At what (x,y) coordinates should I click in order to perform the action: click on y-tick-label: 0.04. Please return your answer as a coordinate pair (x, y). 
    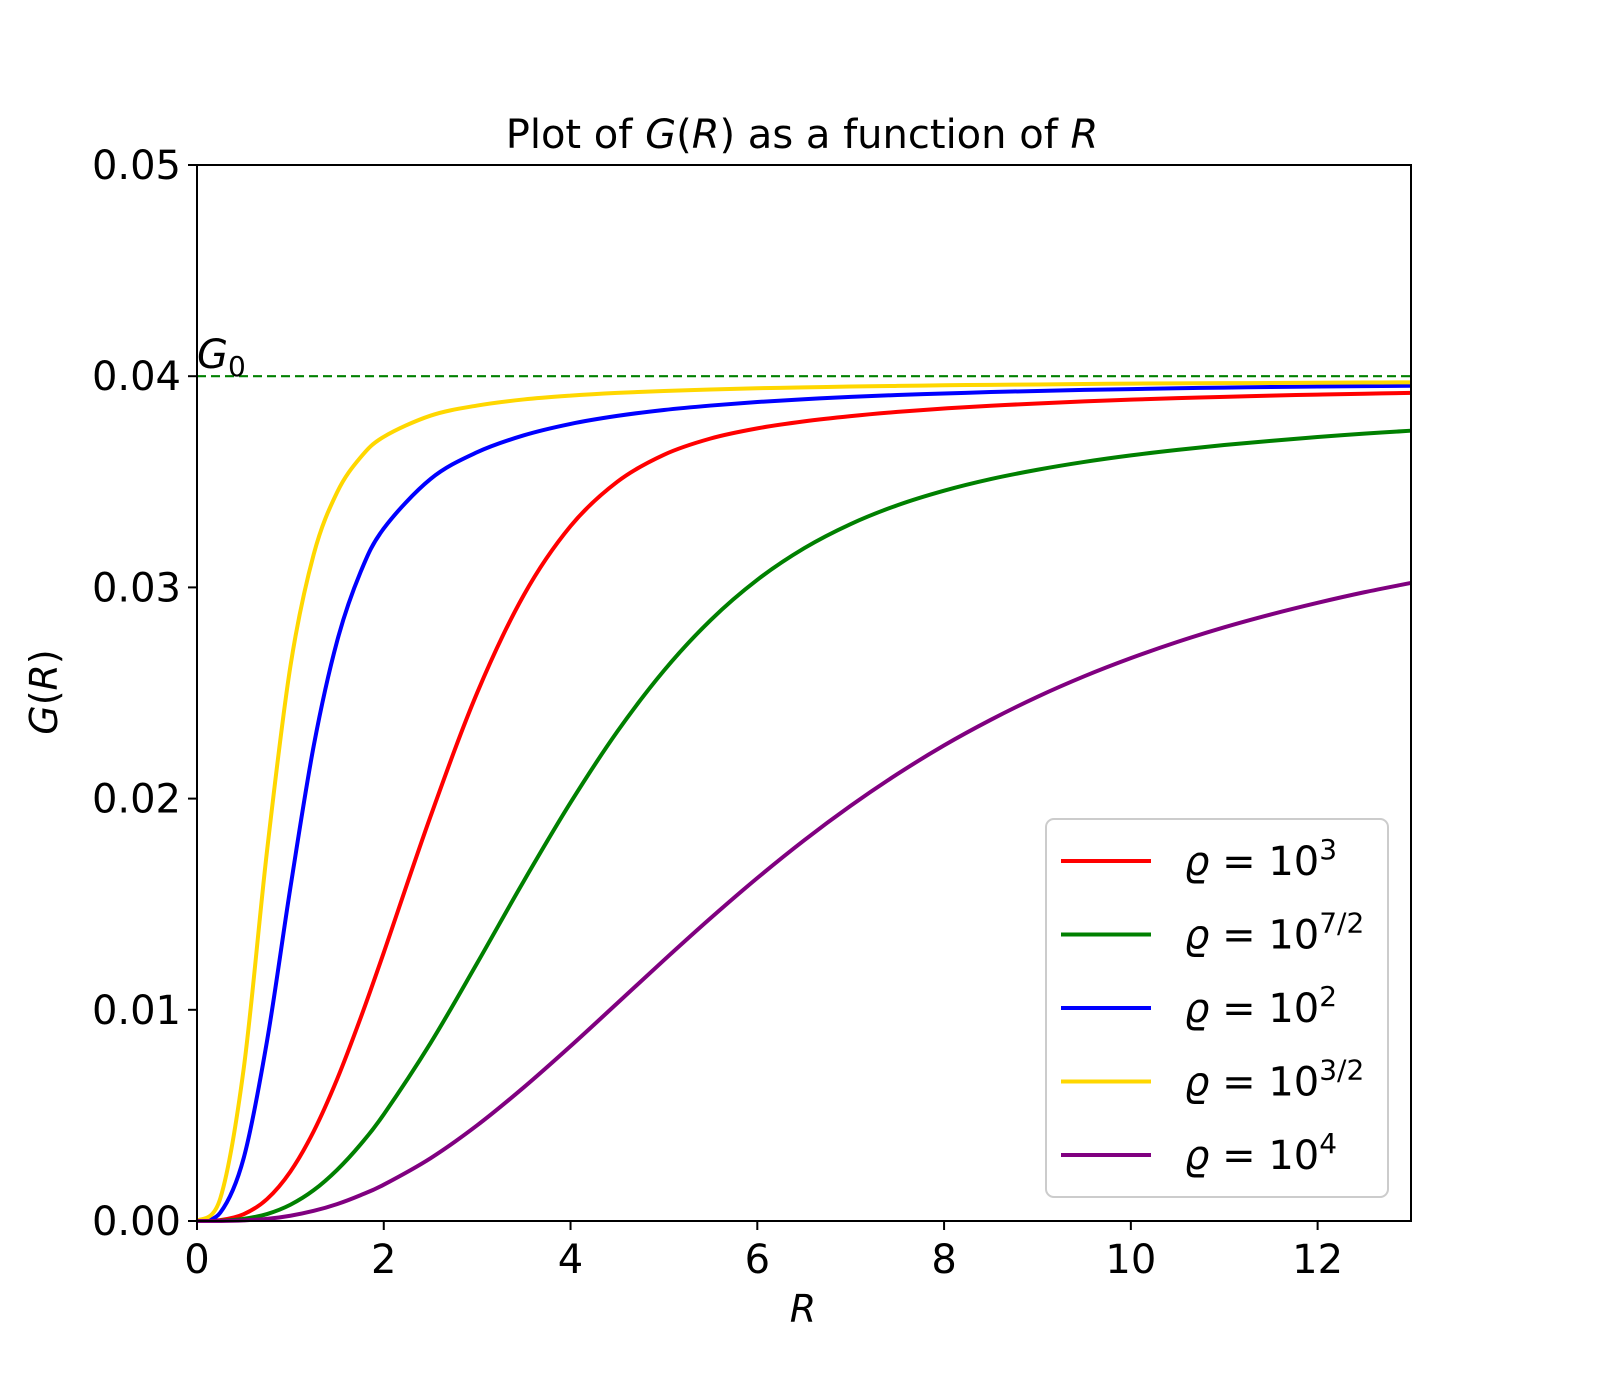
    Looking at the image, I should click on (136, 377).